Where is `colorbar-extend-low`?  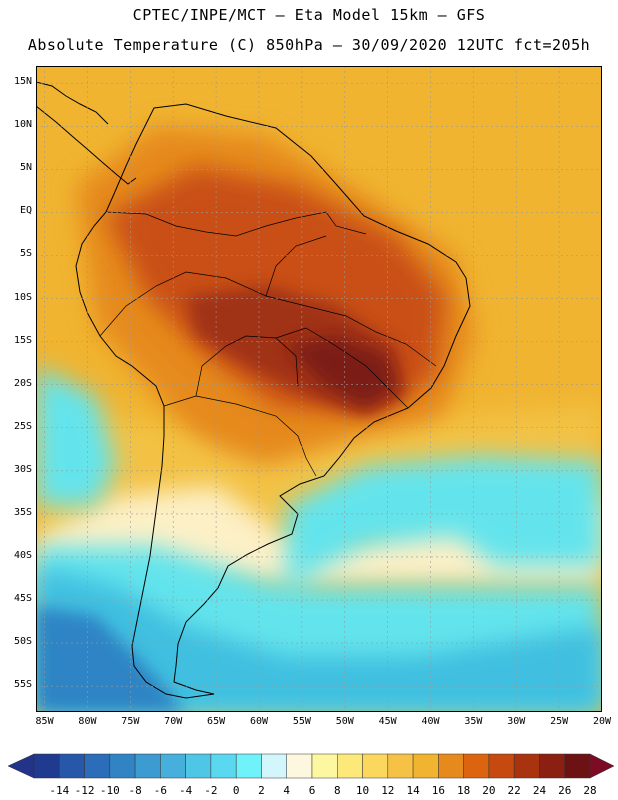 colorbar-extend-low is located at coordinates (21, 766).